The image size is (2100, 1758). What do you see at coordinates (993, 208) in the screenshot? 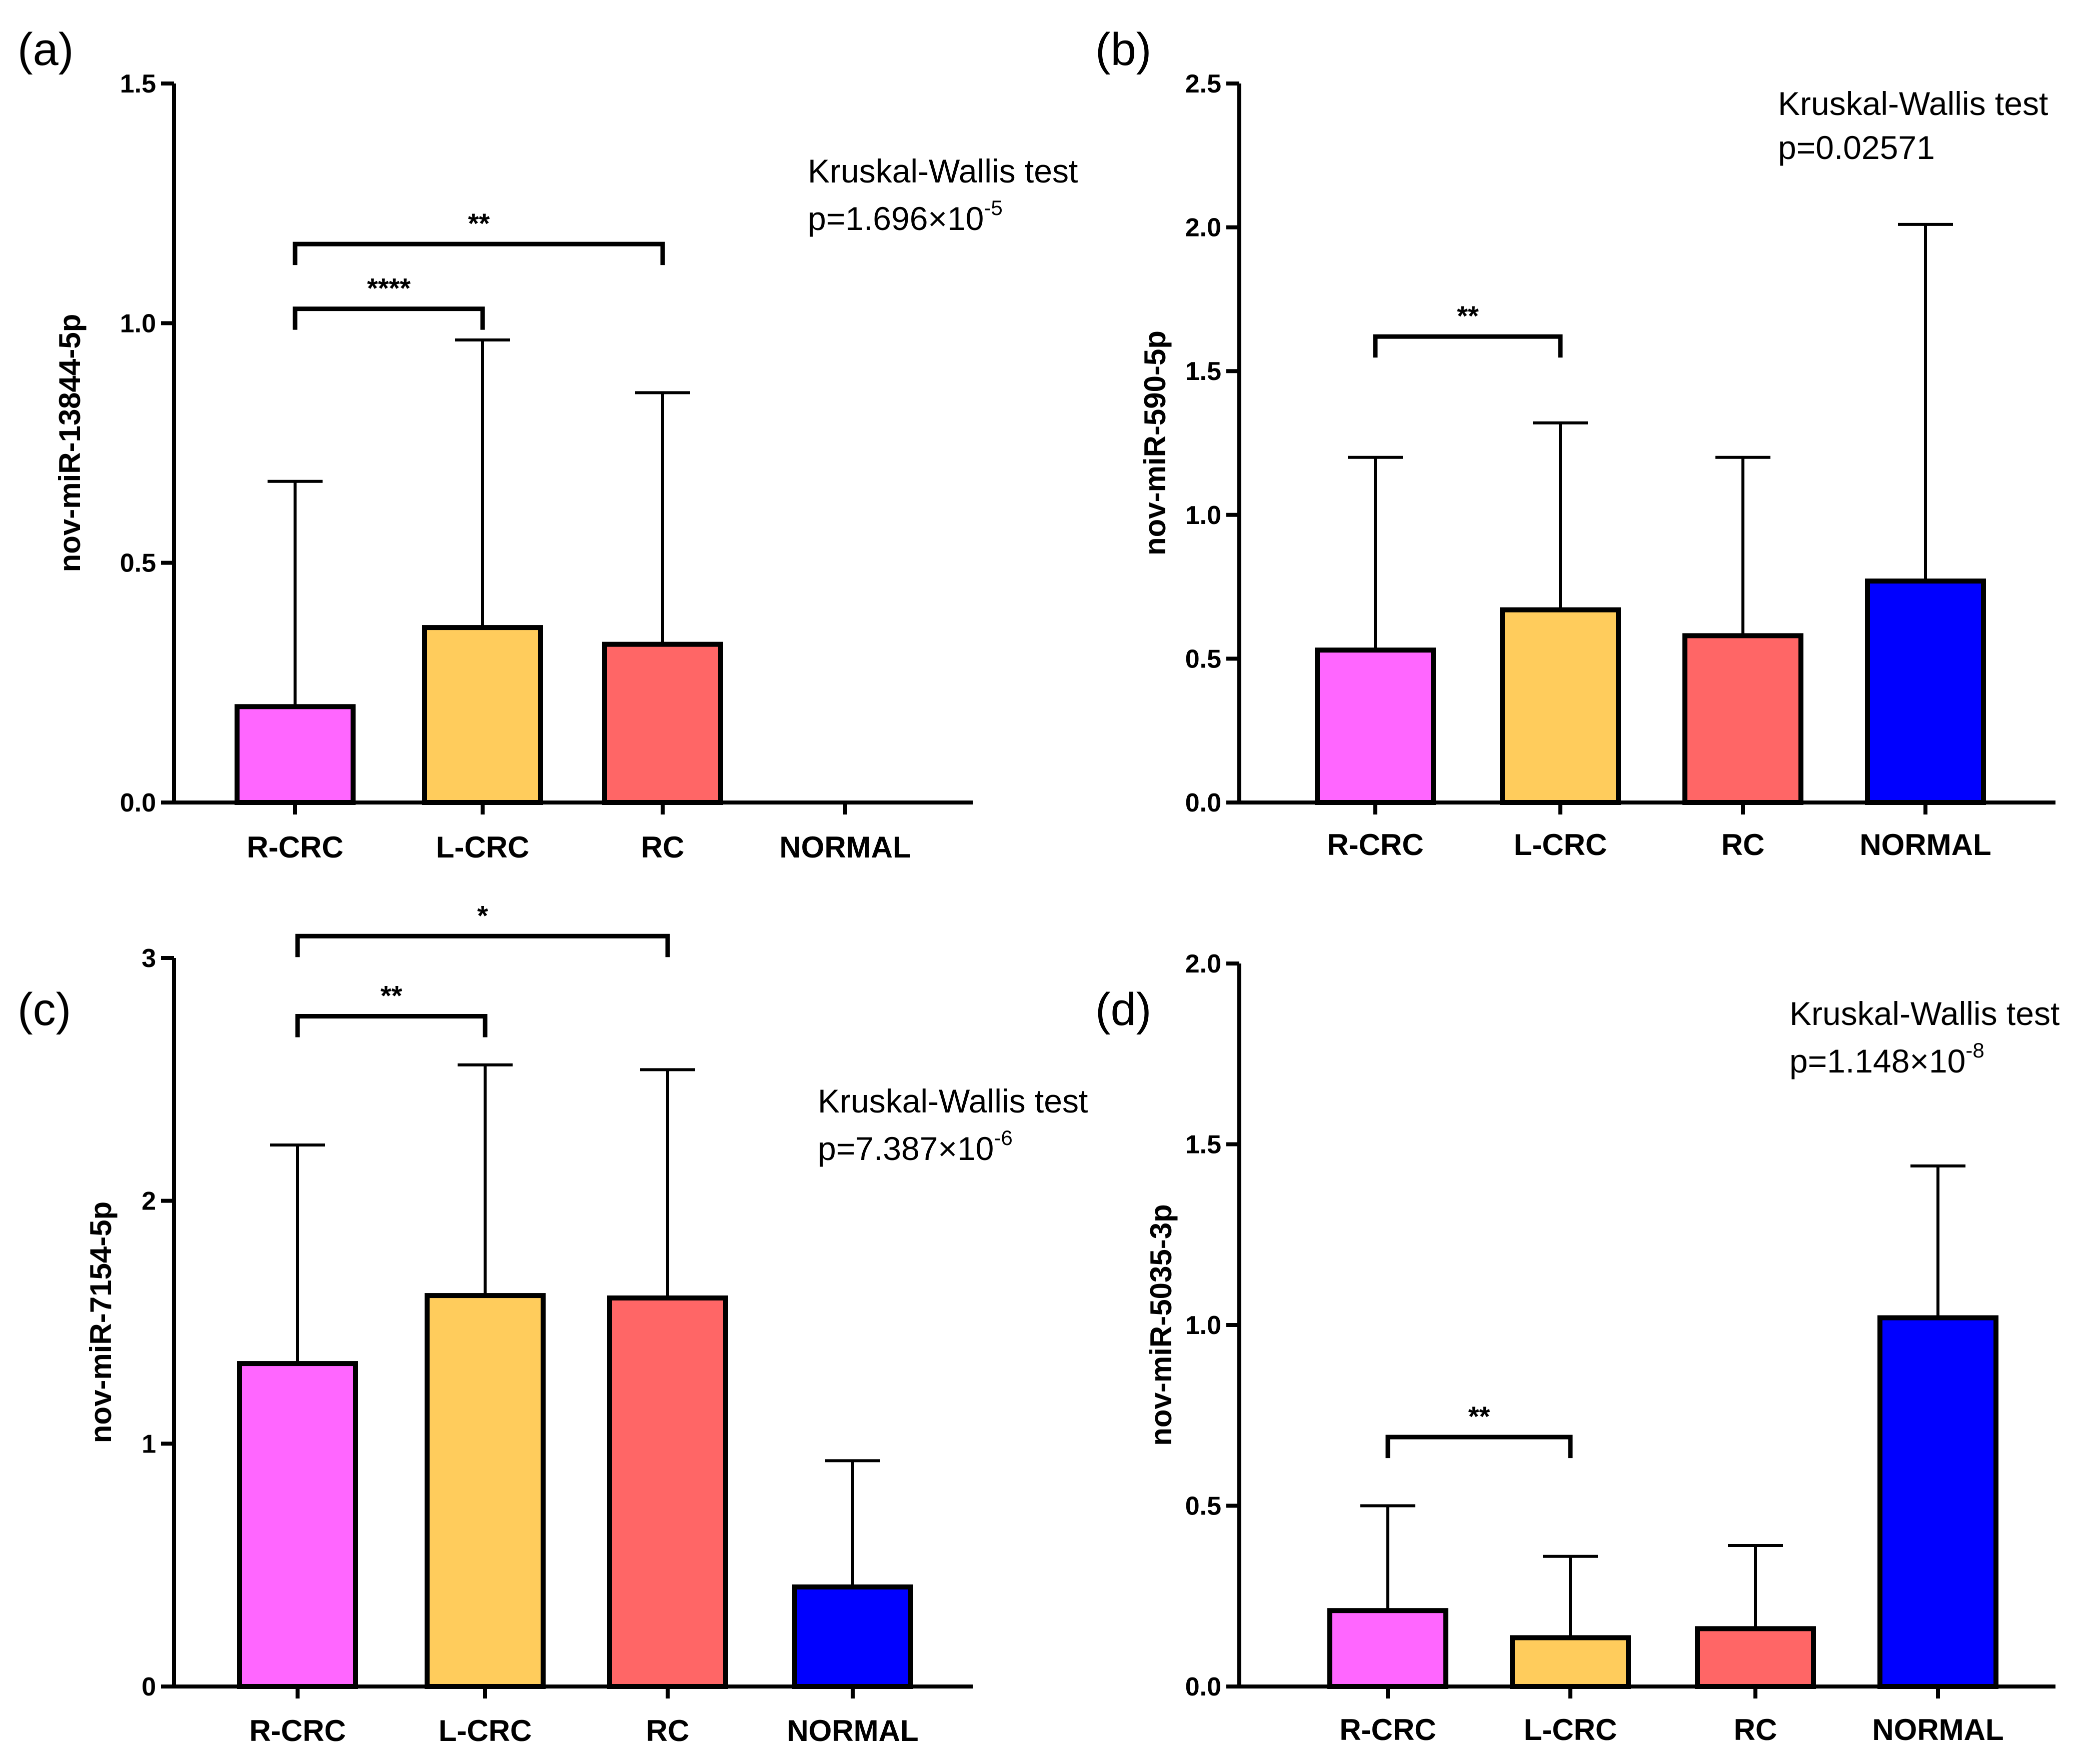
I see `p-value-exponent: -5` at bounding box center [993, 208].